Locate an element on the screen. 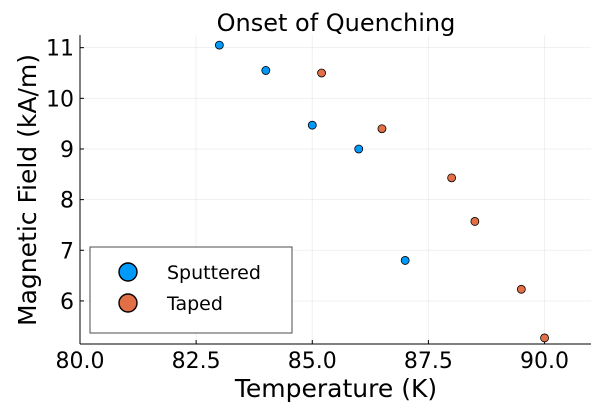 This screenshot has width=592, height=408. legend-label-sputtered: Sputtered is located at coordinates (214, 273).